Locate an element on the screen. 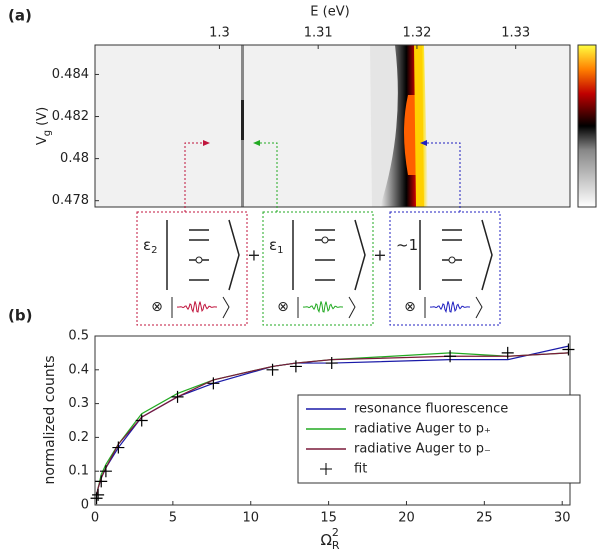  state-coef: ε1 is located at coordinates (276, 246).